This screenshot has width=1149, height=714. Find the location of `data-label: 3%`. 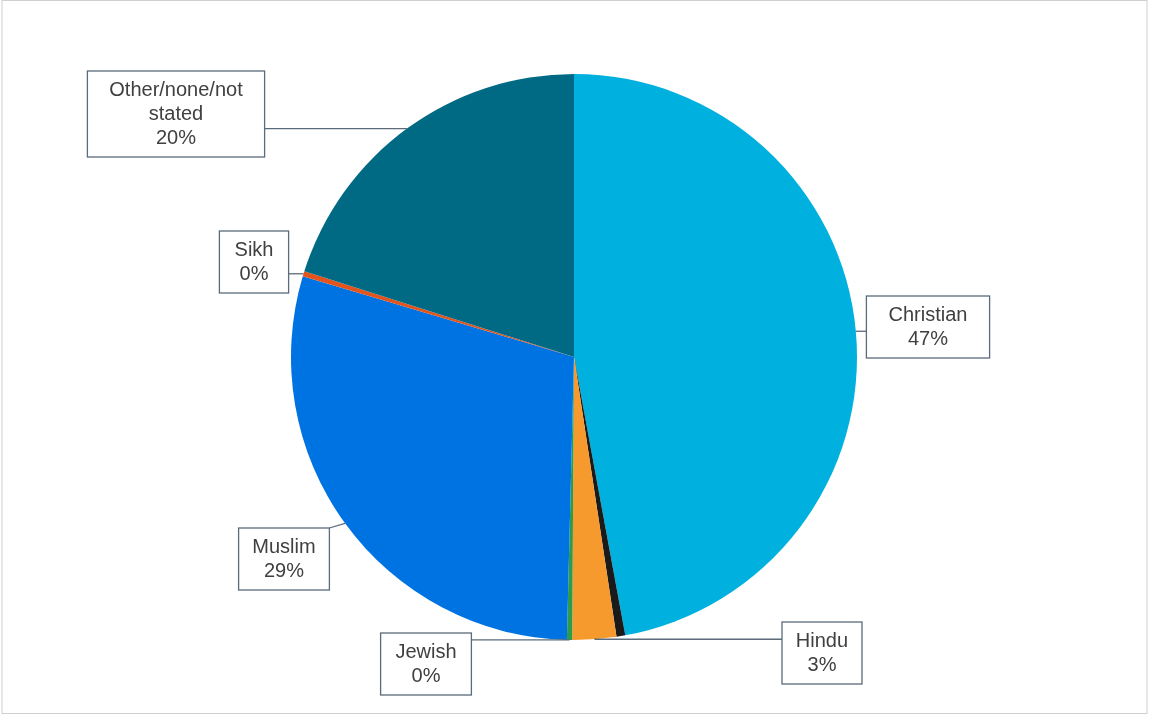

data-label: 3% is located at coordinates (822, 664).